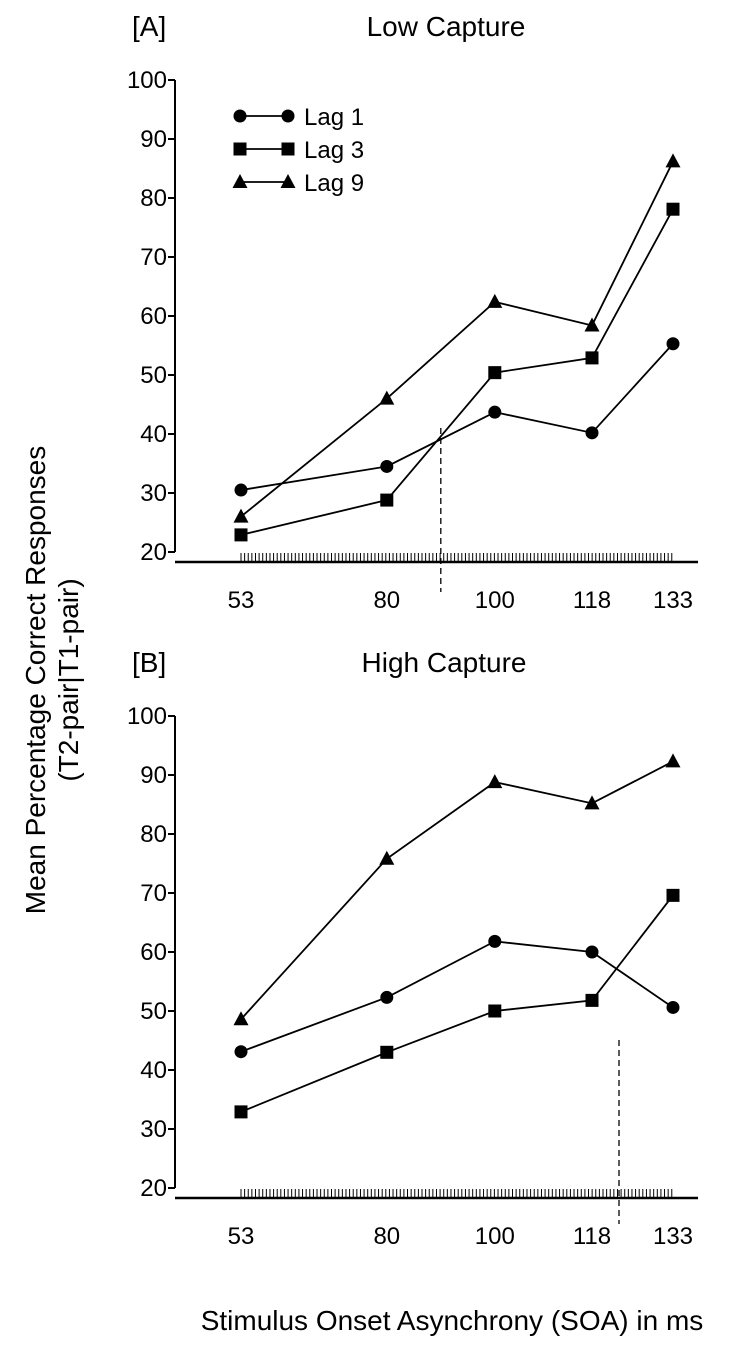  Describe the element at coordinates (334, 183) in the screenshot. I see `legend-label: Lag 9` at that location.